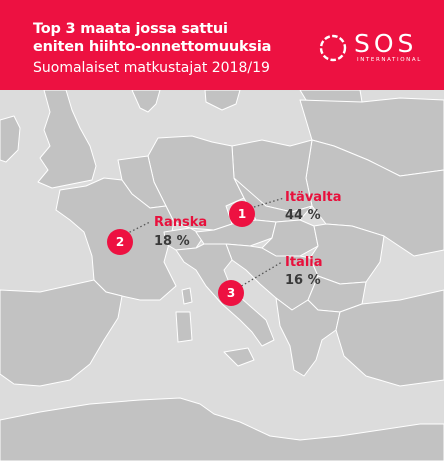 The image size is (444, 461). What do you see at coordinates (313, 197) in the screenshot?
I see `label-country-austria: Itävalta` at bounding box center [313, 197].